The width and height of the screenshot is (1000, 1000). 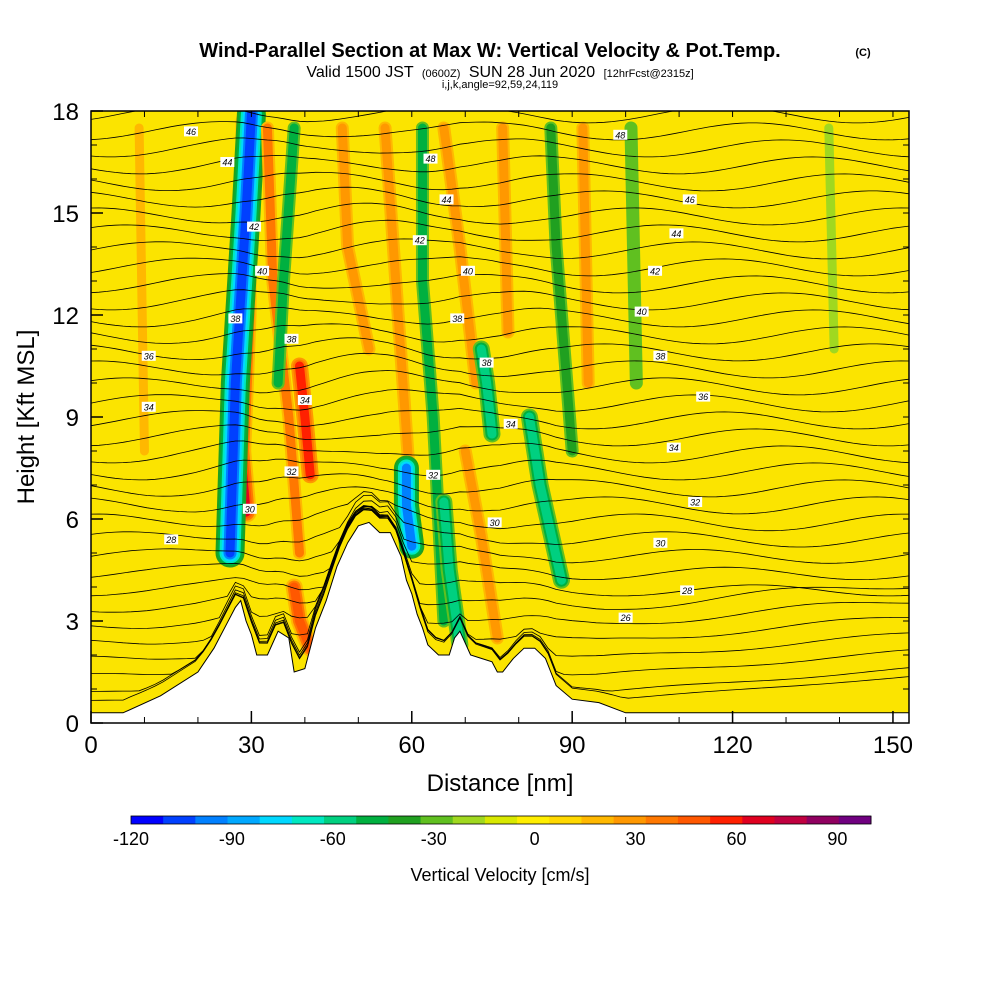 I want to click on y-tick-label: 3, so click(x=72, y=622).